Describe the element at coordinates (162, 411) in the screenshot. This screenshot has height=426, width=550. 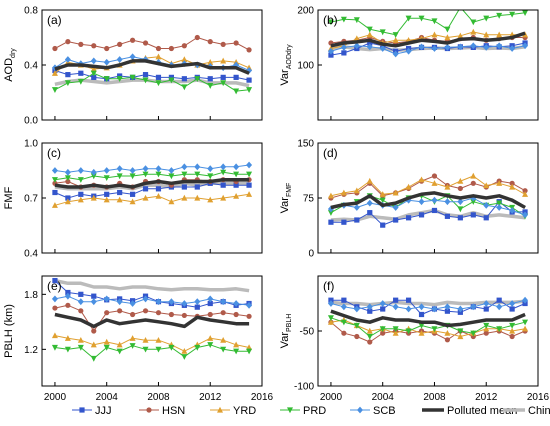
I see `legend-item-hsn: HSN` at that location.